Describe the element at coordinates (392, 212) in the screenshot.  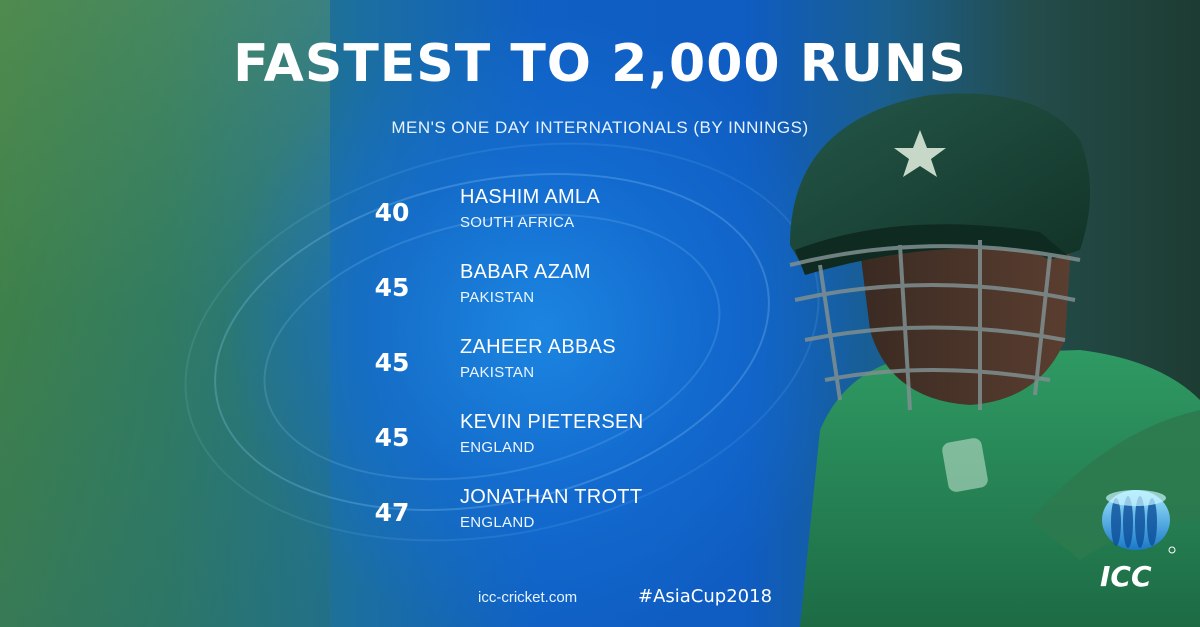
I see `innings-count: 40` at that location.